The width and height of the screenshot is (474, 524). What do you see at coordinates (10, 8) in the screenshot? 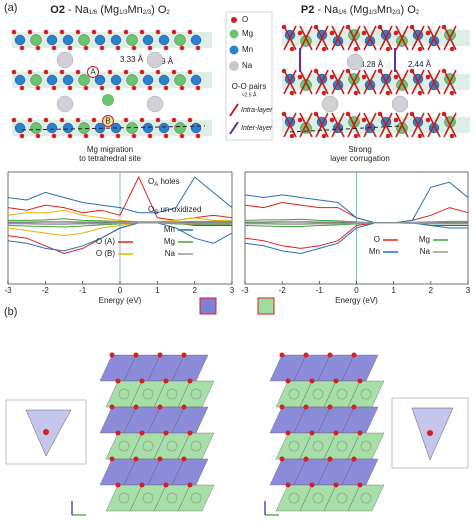
I see `panel-label: (a)` at bounding box center [10, 8].